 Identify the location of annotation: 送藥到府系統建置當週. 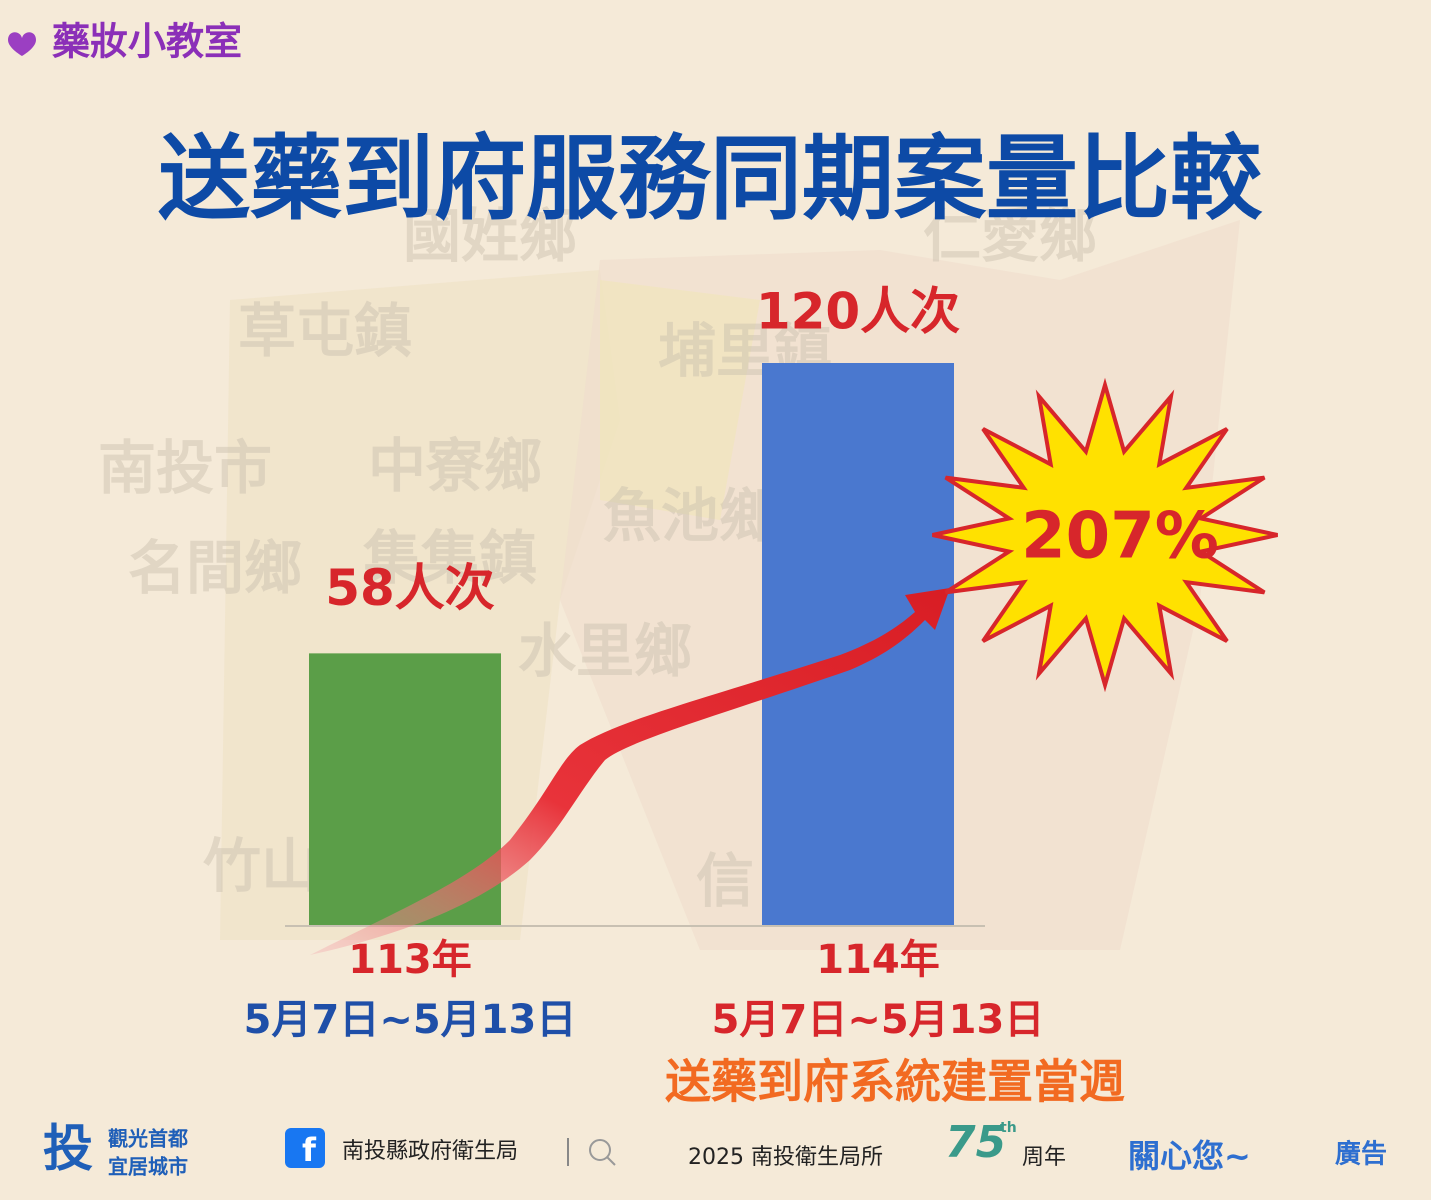
(895, 1082).